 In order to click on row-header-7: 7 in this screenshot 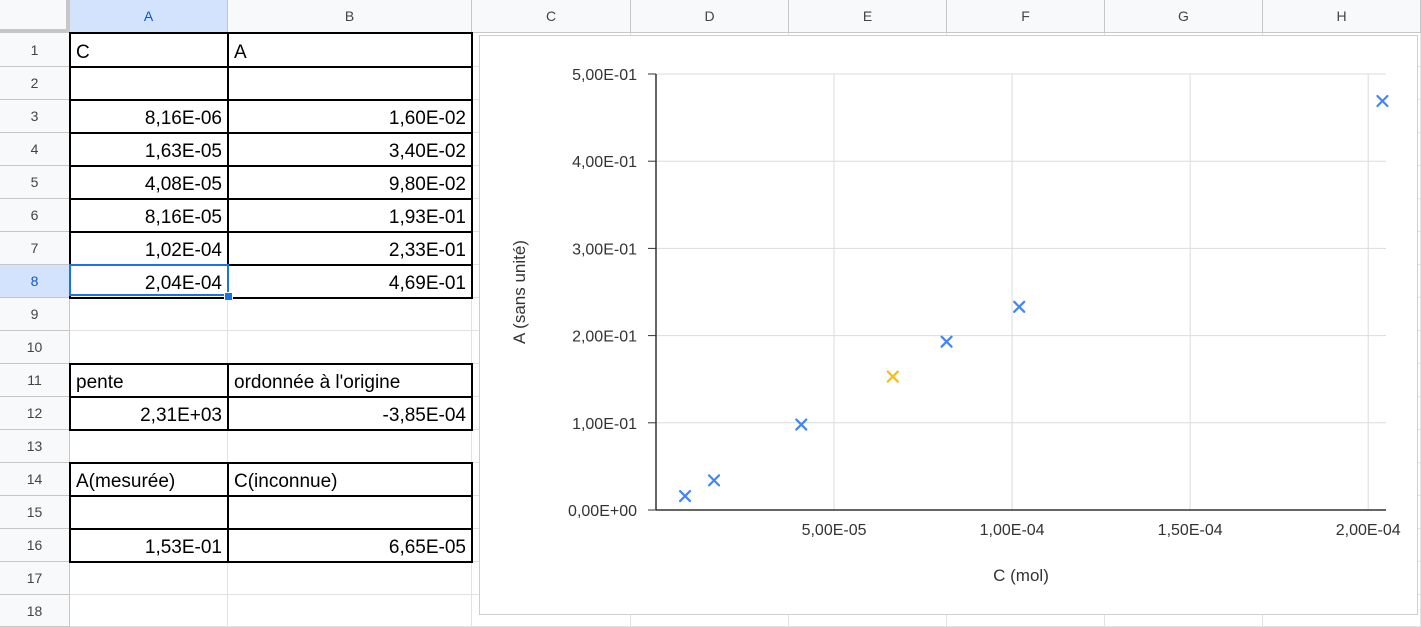, I will do `click(35, 248)`.